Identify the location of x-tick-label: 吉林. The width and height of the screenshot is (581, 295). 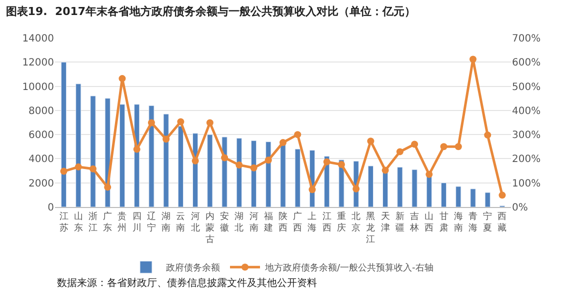
(414, 222).